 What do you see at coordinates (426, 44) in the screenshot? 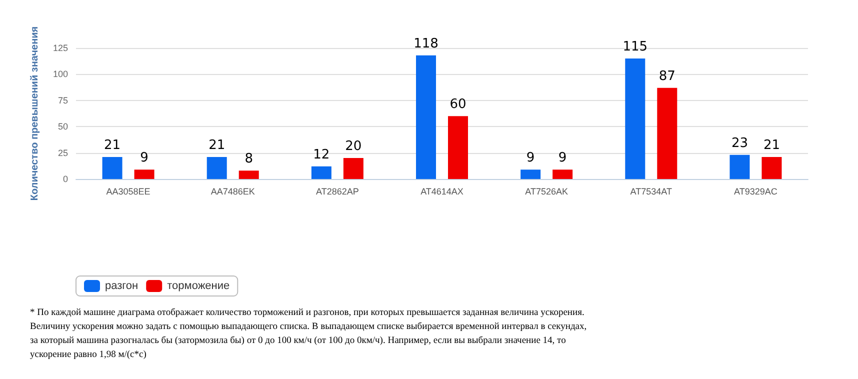
I see `data-label: 118` at bounding box center [426, 44].